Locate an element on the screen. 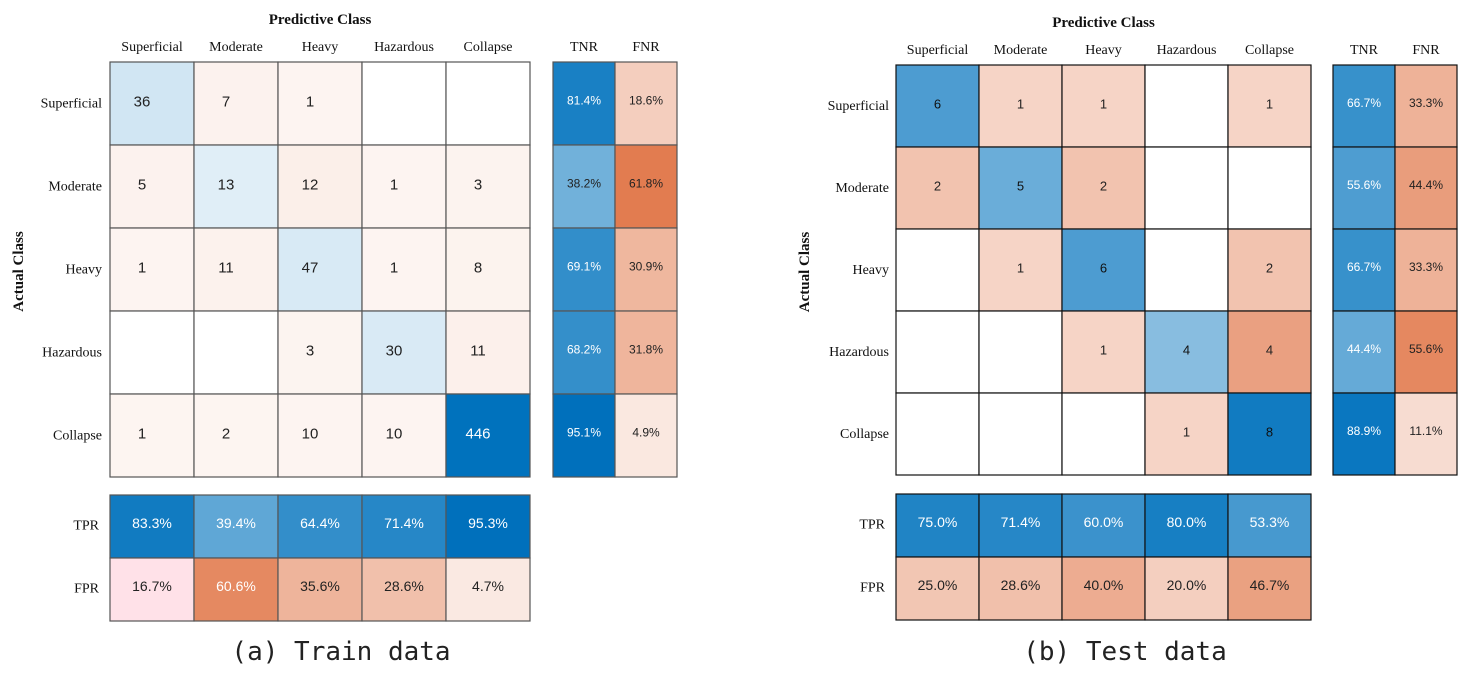 Image resolution: width=1472 pixels, height=676 pixels. col-summary-value: 83.3% is located at coordinates (152, 523).